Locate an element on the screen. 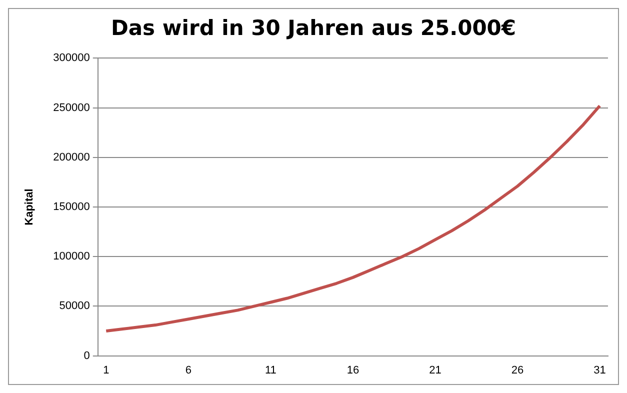 The width and height of the screenshot is (627, 393). y-axis-title: Kapital is located at coordinates (30, 207).